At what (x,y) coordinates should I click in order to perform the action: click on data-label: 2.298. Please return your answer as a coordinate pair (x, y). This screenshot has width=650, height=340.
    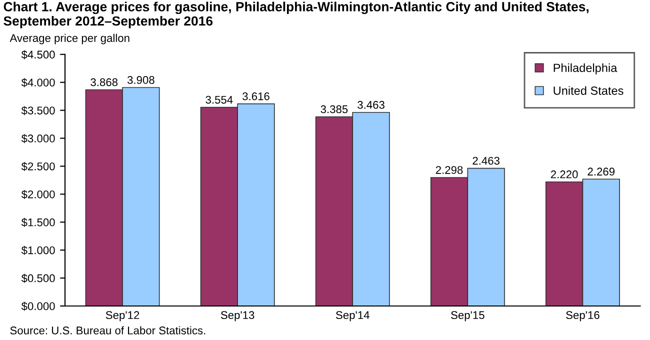
    Looking at the image, I should click on (449, 170).